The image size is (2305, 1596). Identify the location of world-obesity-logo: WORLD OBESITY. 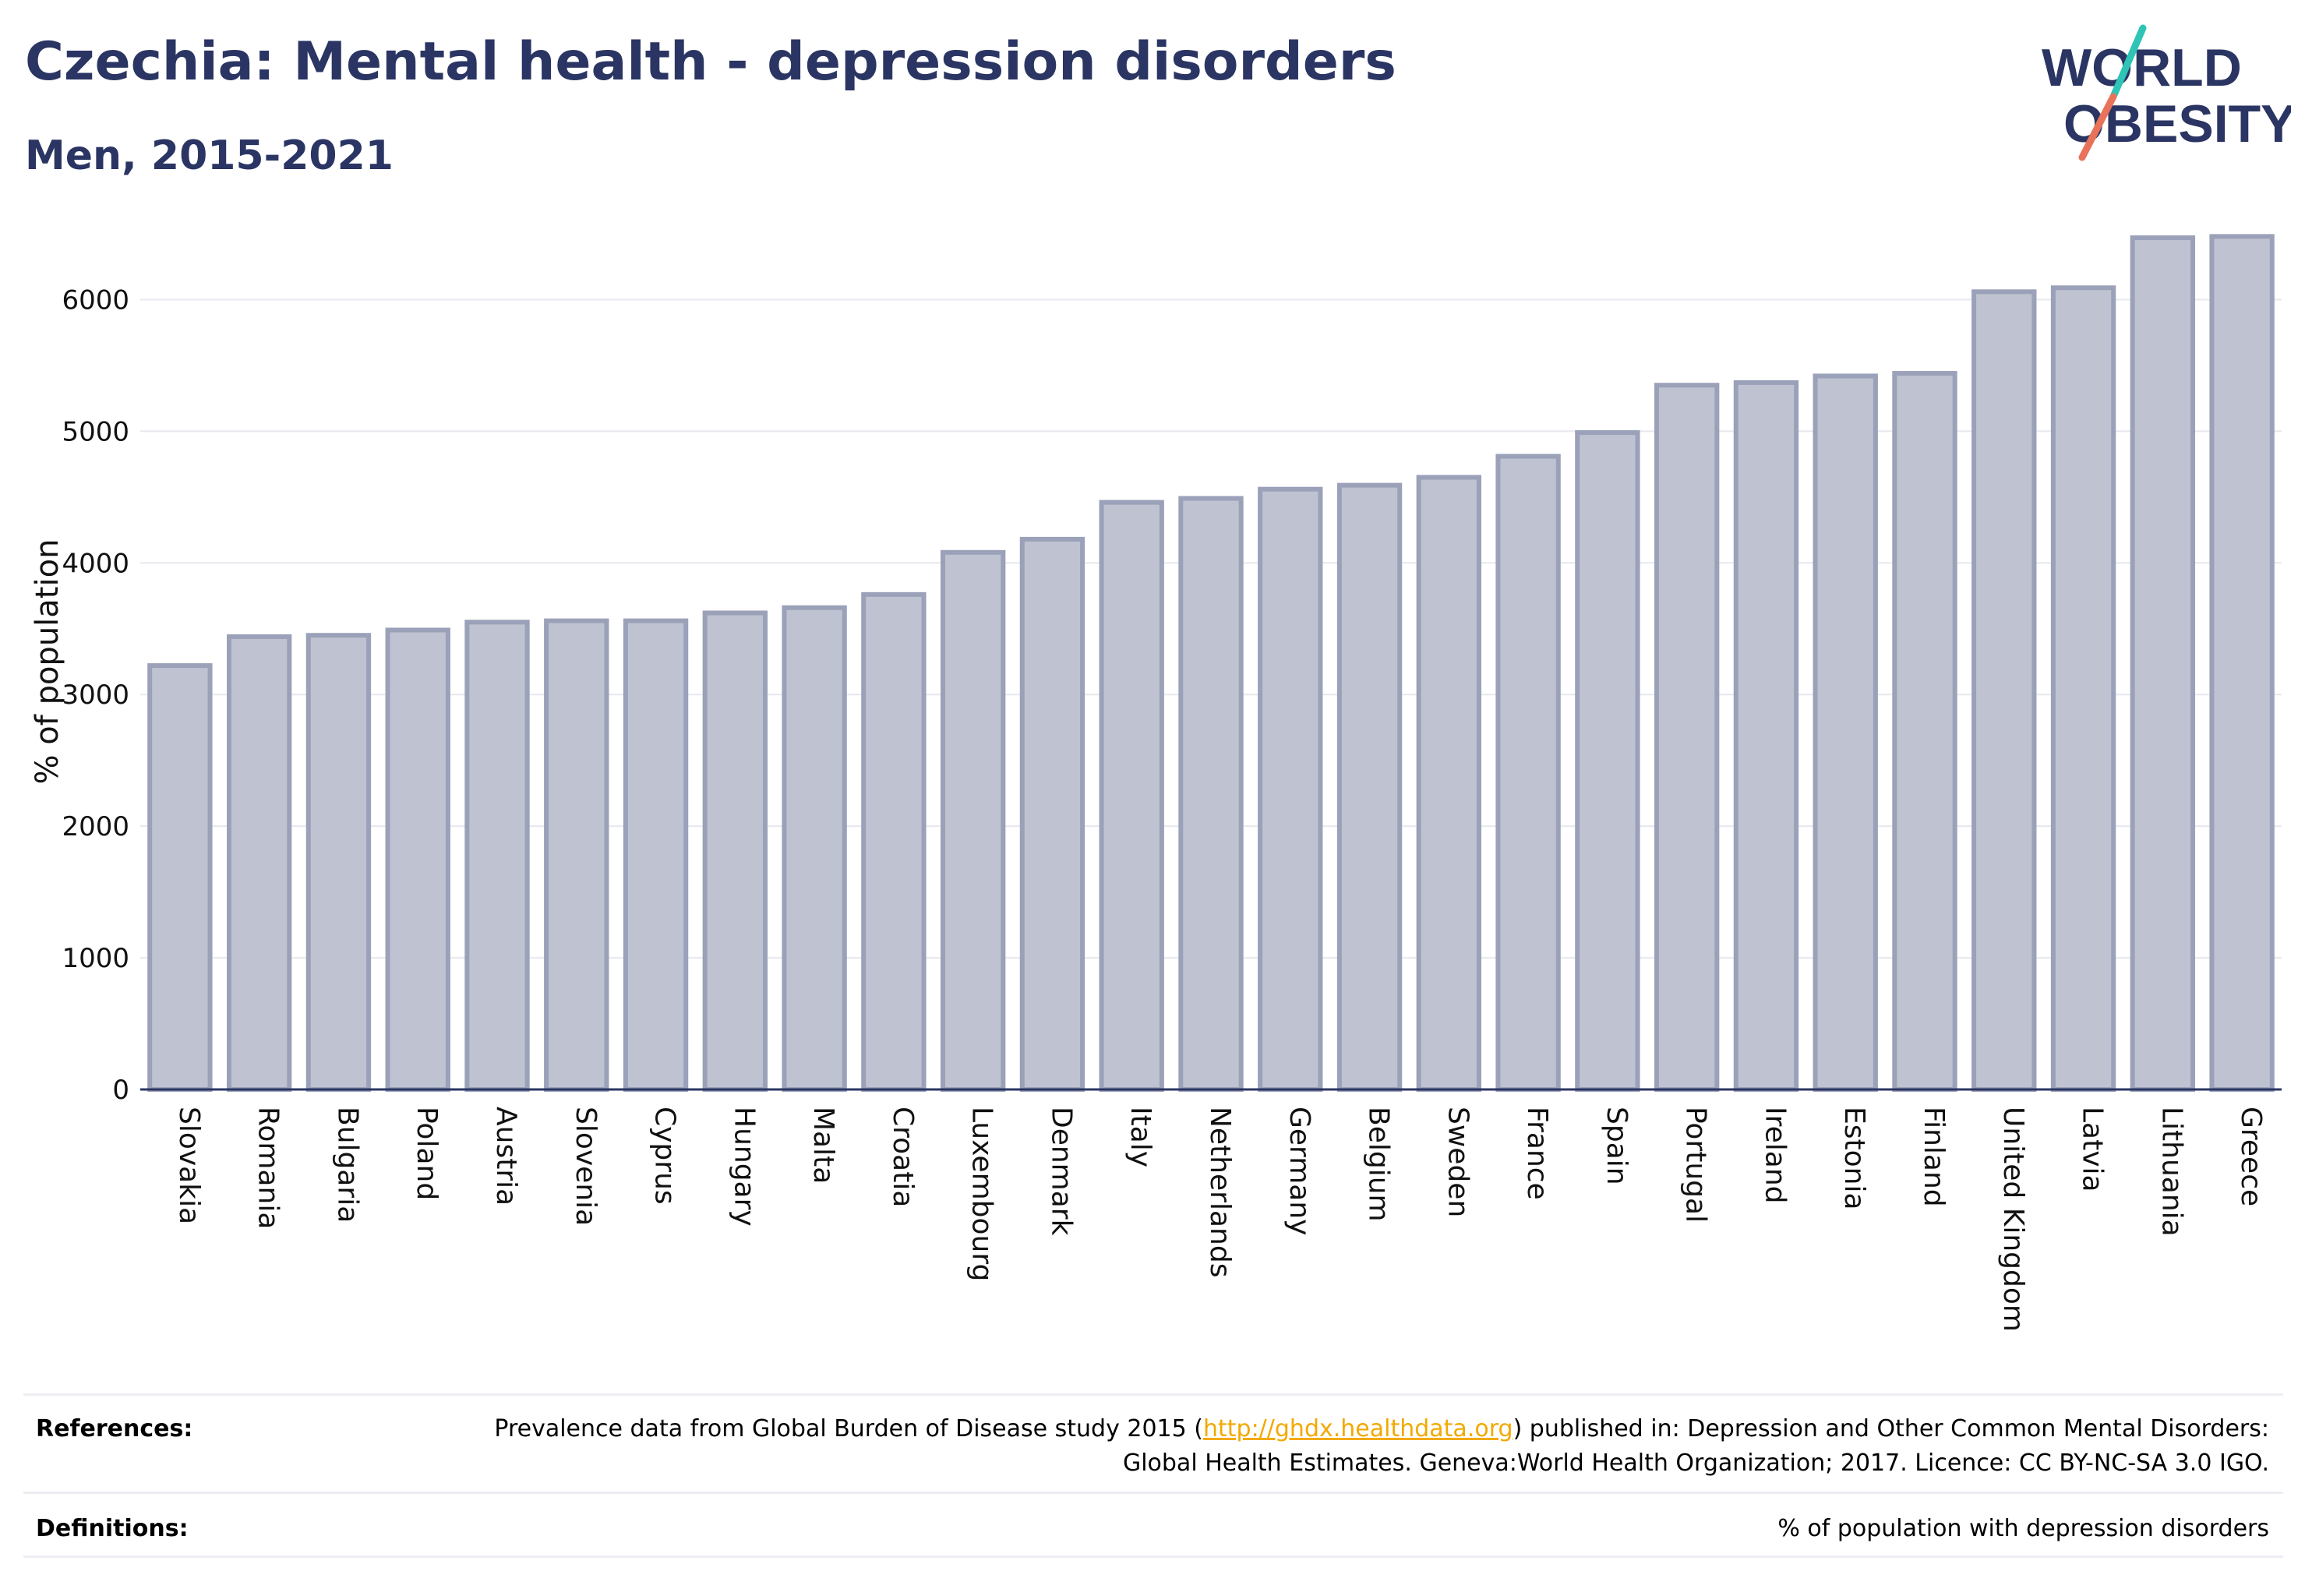
(2166, 92).